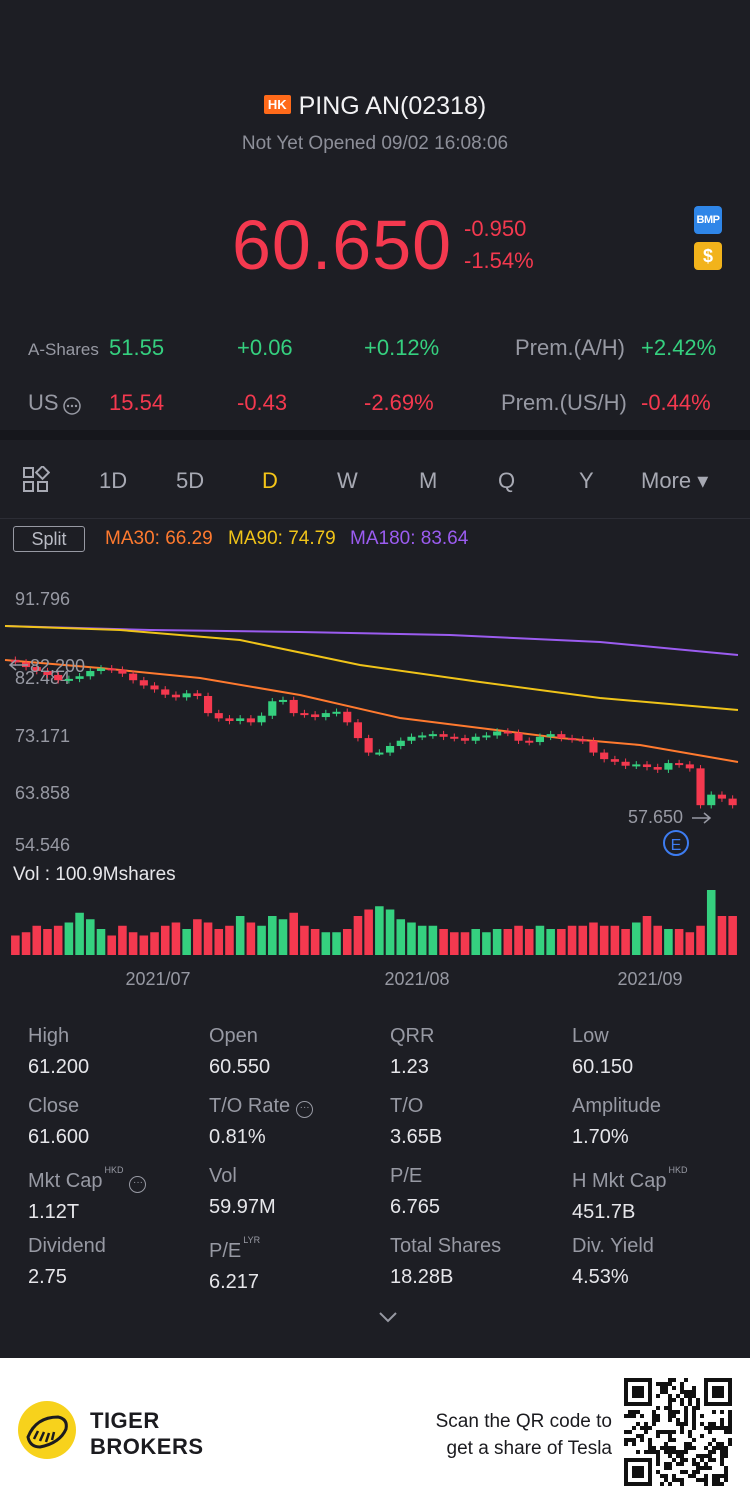  I want to click on chevron-down-icon, so click(388, 1317).